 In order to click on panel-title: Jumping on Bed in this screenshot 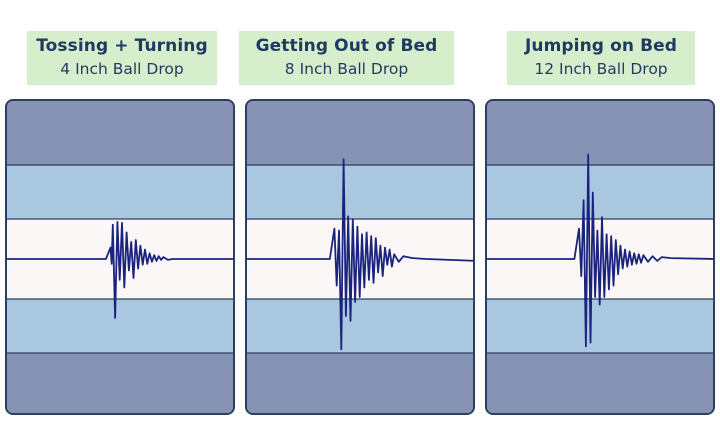, I will do `click(601, 46)`.